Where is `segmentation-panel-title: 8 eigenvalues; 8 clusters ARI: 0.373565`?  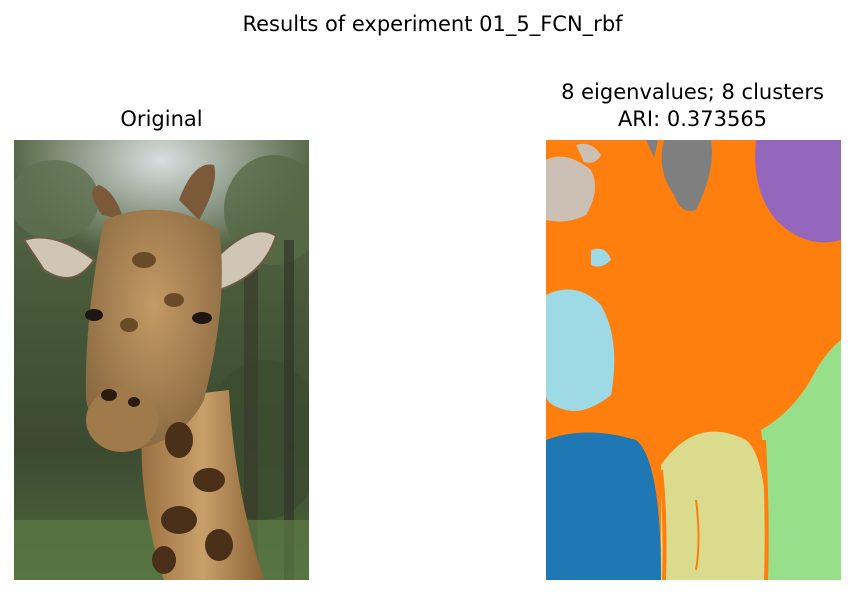
segmentation-panel-title: 8 eigenvalues; 8 clusters ARI: 0.373565 is located at coordinates (692, 105).